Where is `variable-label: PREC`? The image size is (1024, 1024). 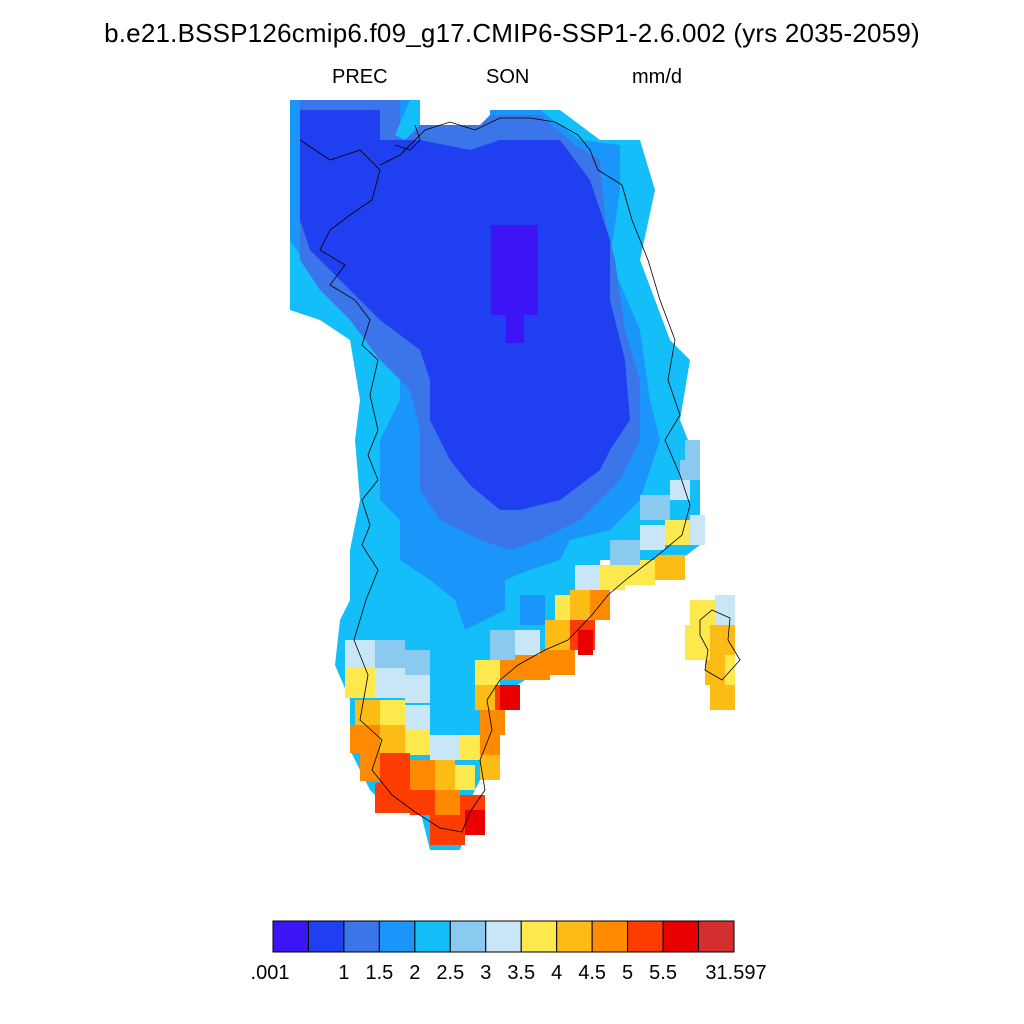
variable-label: PREC is located at coordinates (360, 77).